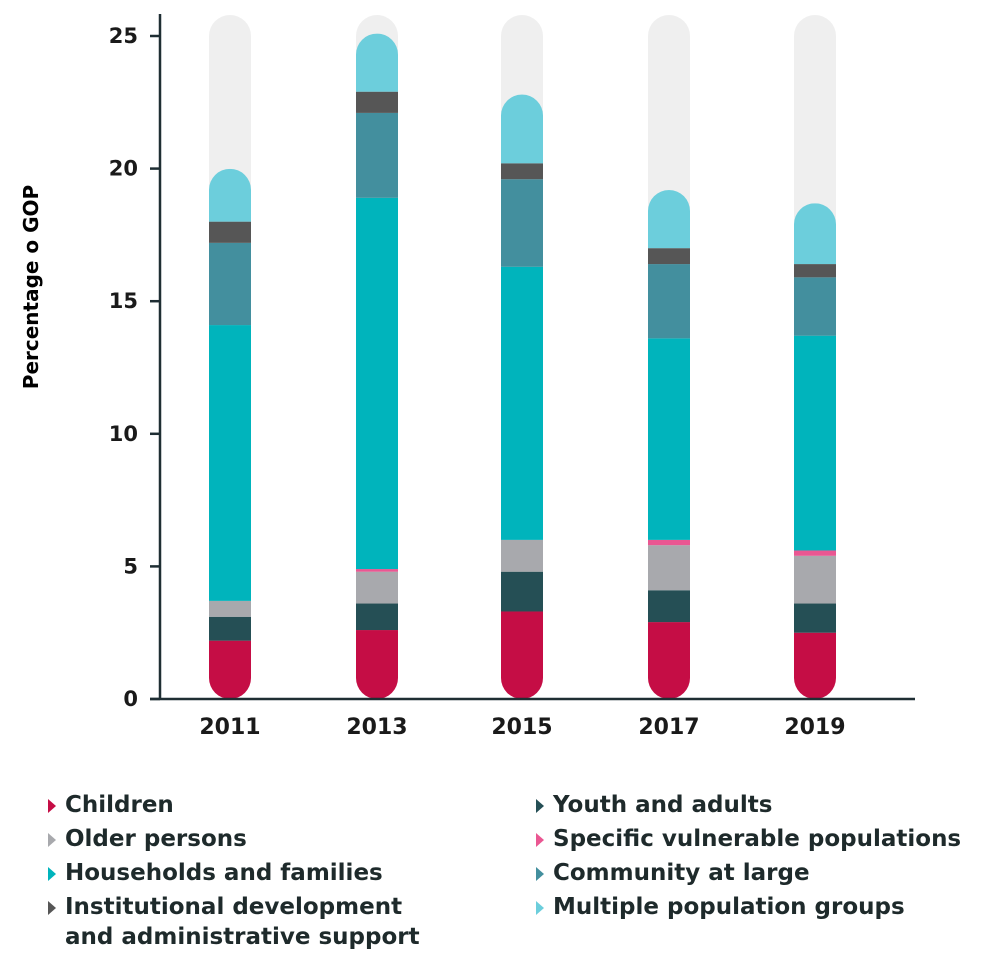 The image size is (1008, 969). I want to click on y-tick-label-5: 5, so click(130, 566).